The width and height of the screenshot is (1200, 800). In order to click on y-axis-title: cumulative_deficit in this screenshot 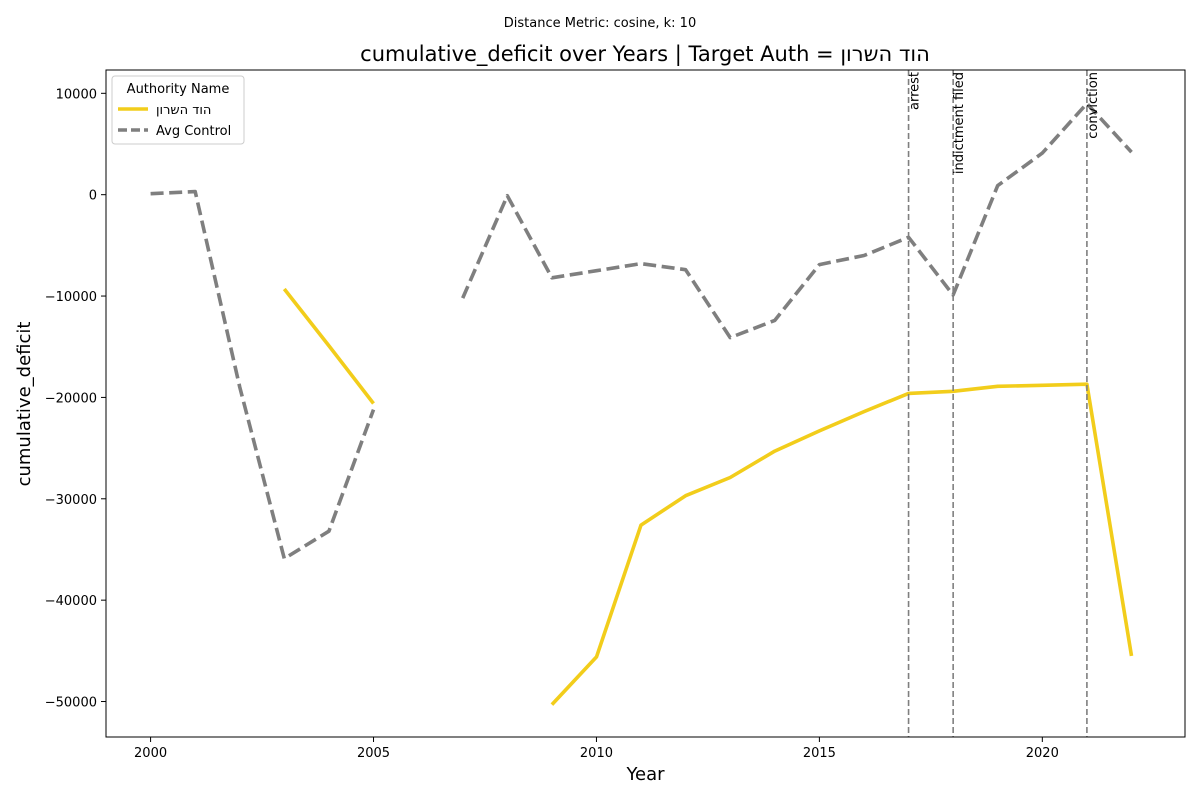, I will do `click(24, 404)`.